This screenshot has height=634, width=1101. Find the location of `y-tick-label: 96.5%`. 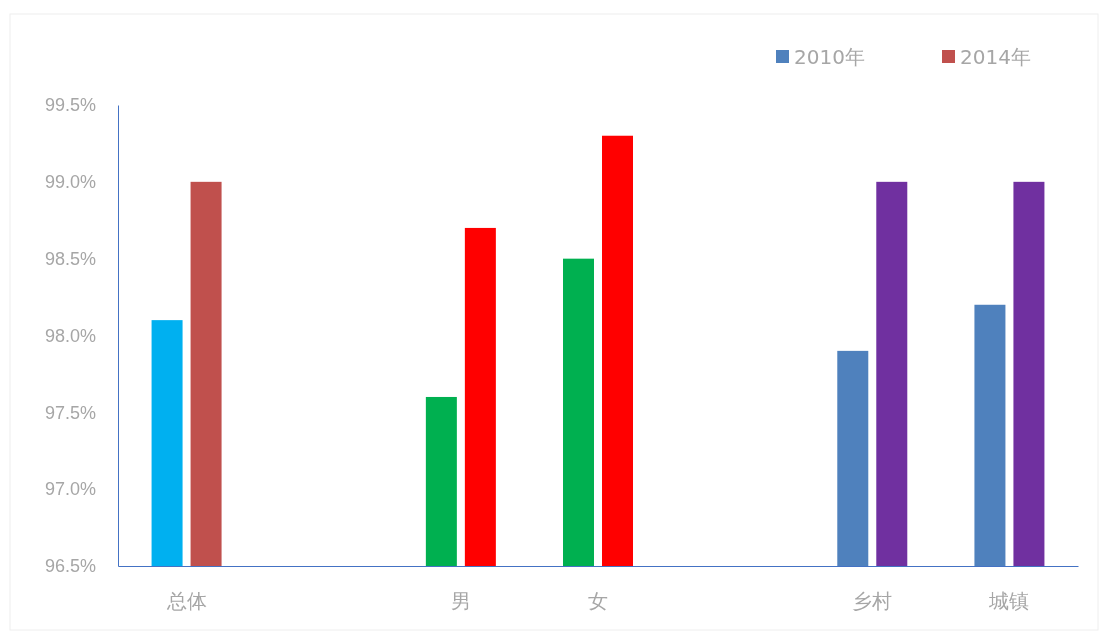

y-tick-label: 96.5% is located at coordinates (70, 566).